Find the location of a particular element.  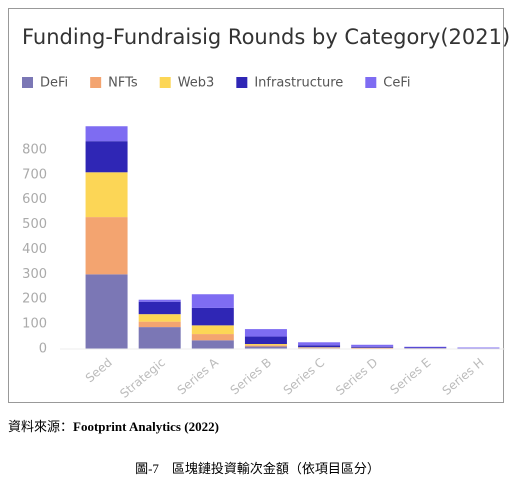

legend-label: DeFi is located at coordinates (54, 83).